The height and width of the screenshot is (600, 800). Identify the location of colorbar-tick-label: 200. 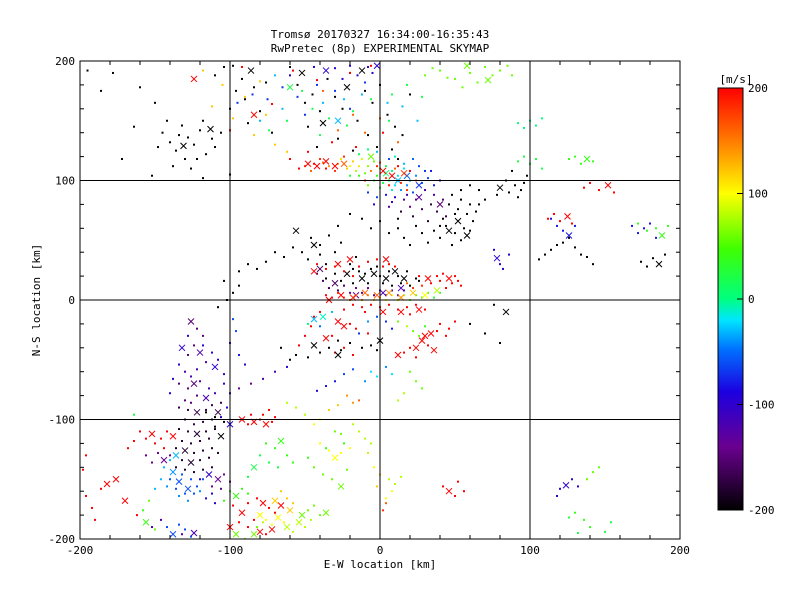
(758, 88).